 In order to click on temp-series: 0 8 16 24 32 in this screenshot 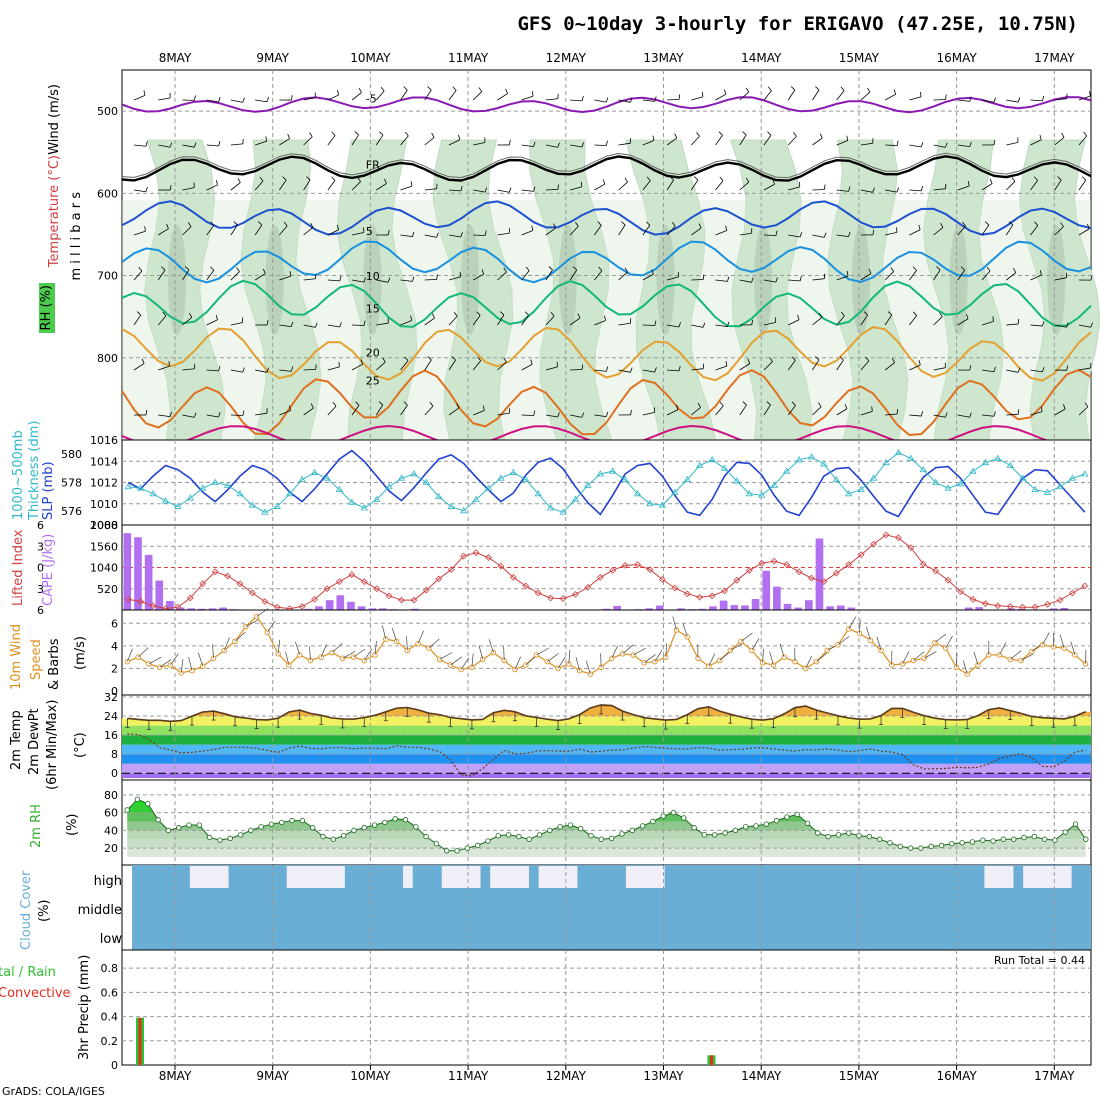, I will do `click(597, 735)`.